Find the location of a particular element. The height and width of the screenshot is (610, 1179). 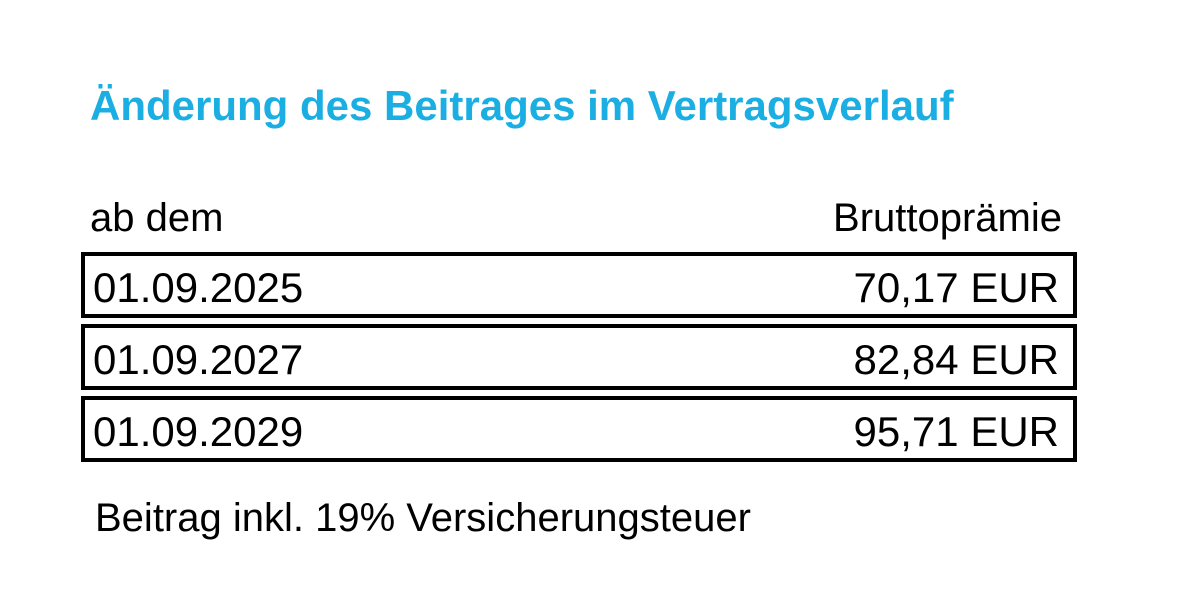

tax-footnote: Beitrag inkl. 19% Versicherungsteuer is located at coordinates (423, 518).